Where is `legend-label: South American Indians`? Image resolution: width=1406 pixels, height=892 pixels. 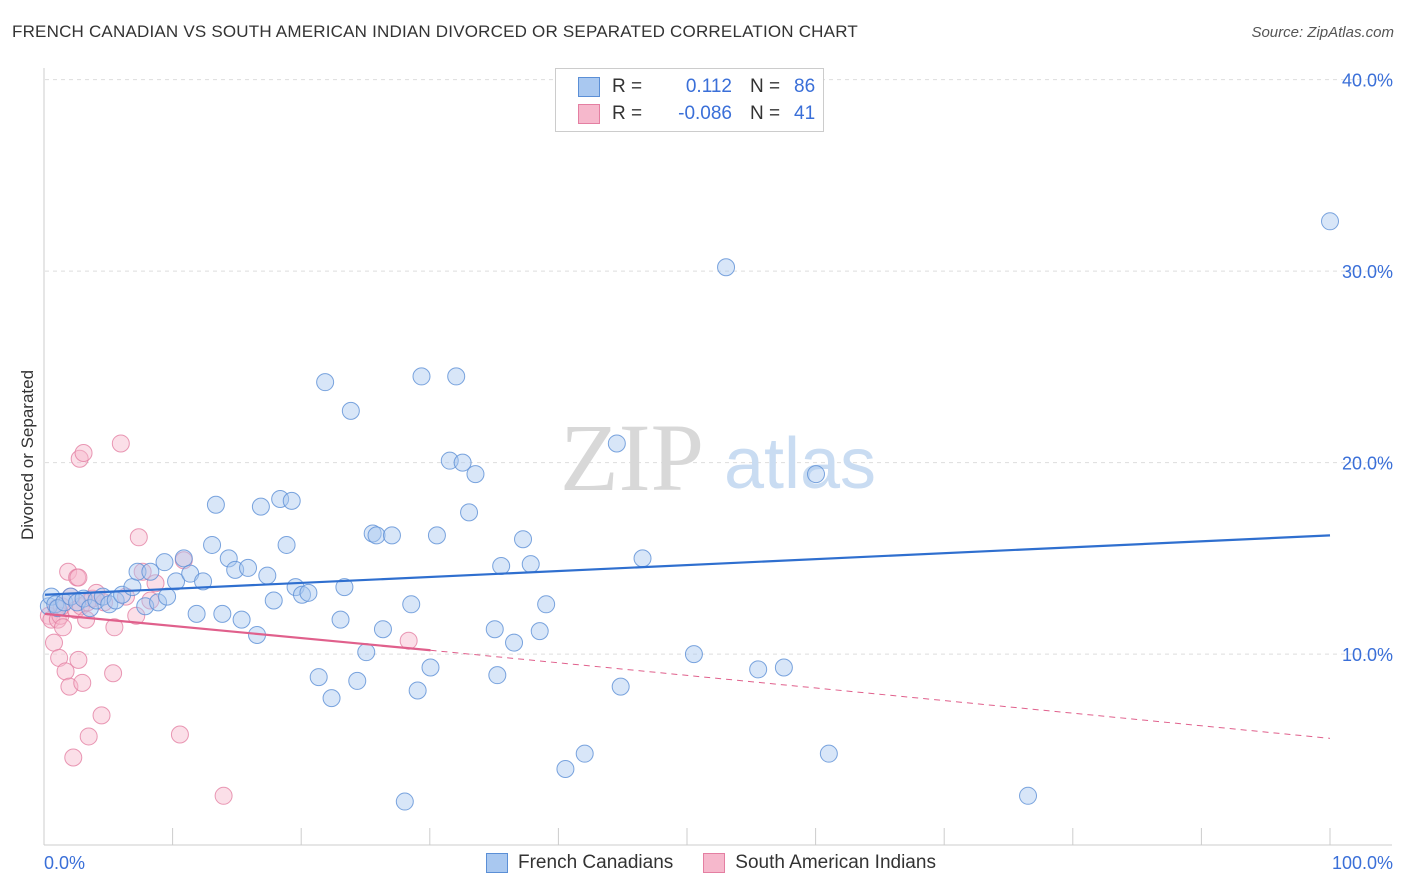
legend-label: South American Indians is located at coordinates (835, 862).